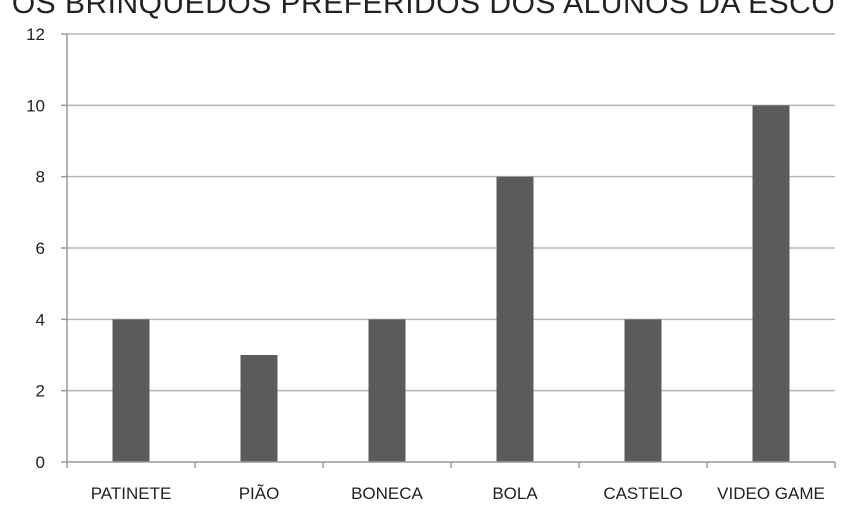 The height and width of the screenshot is (515, 847). I want to click on x-category-label: PATINETE, so click(131, 493).